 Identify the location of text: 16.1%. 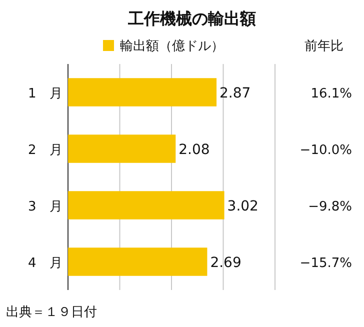
(331, 94).